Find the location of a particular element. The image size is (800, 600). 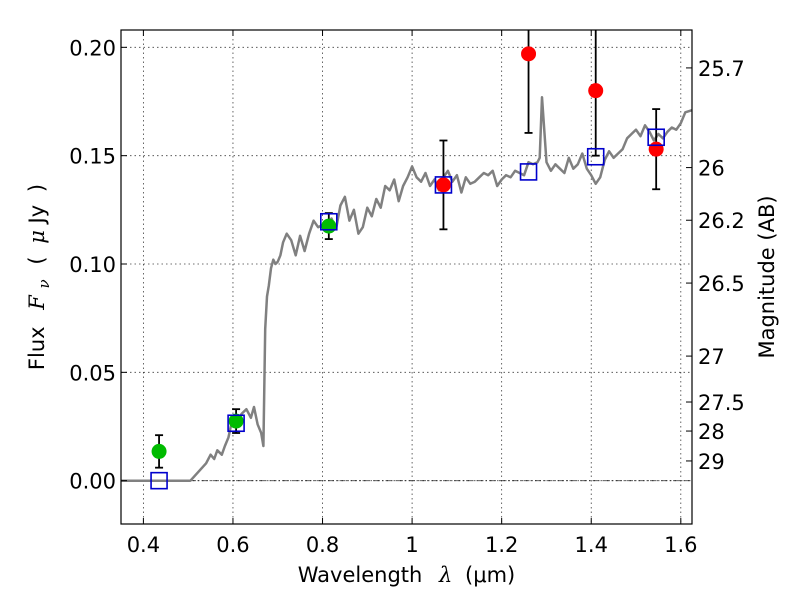

x-tick-label: 1.4 is located at coordinates (591, 545).